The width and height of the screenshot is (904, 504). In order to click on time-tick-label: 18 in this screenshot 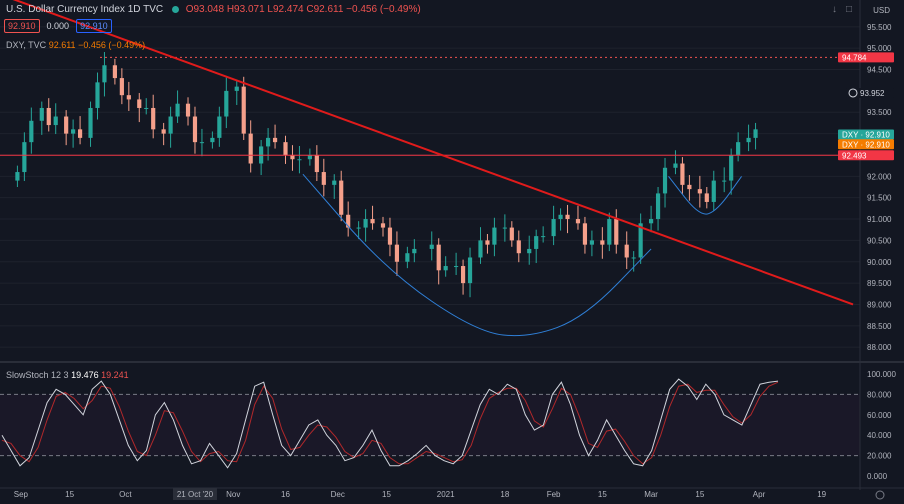, I will do `click(504, 494)`.